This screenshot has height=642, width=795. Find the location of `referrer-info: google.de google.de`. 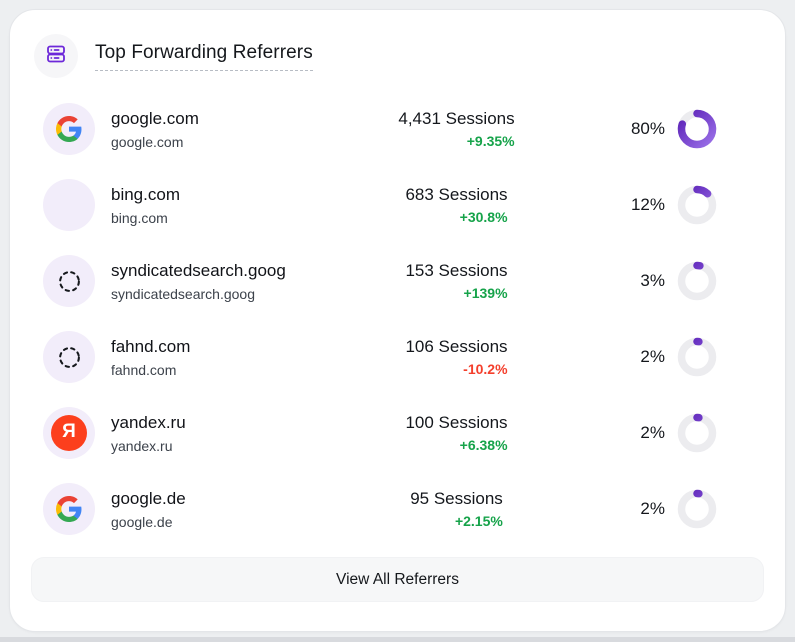

referrer-info: google.de google.de is located at coordinates (219, 509).